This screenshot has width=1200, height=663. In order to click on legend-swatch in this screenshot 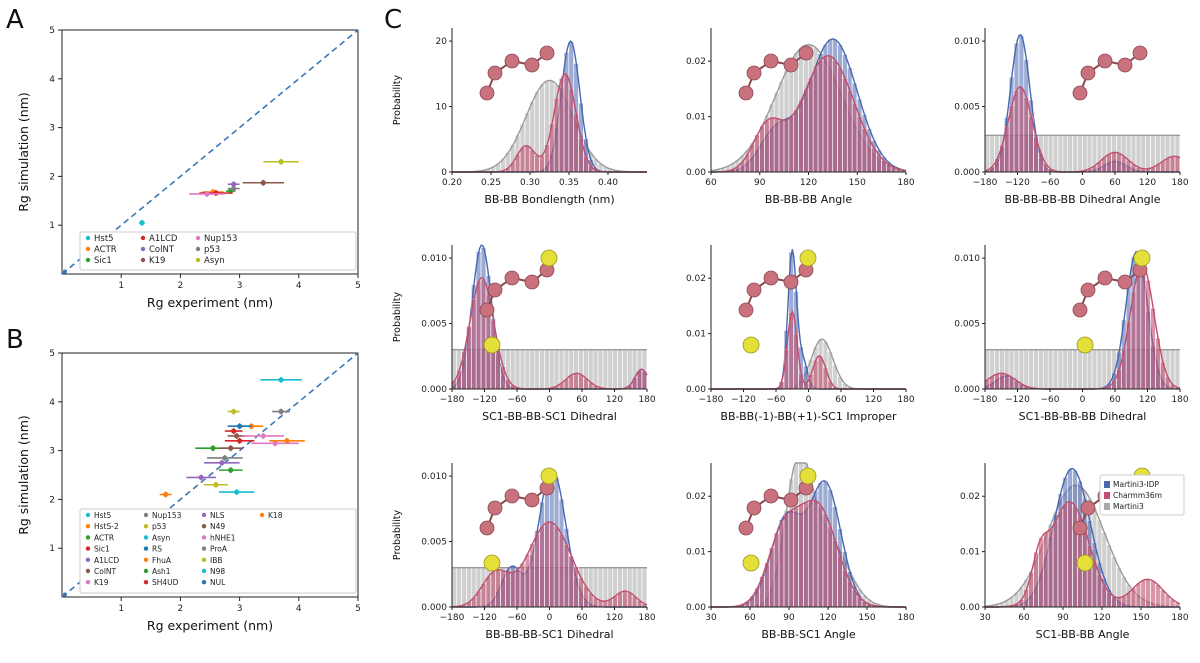, I will do `click(1107, 506)`.